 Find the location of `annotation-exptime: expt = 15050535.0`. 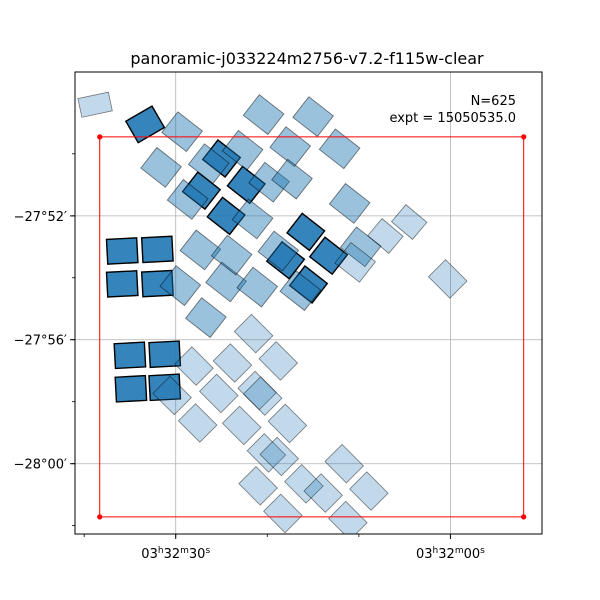

annotation-exptime: expt = 15050535.0 is located at coordinates (452, 118).